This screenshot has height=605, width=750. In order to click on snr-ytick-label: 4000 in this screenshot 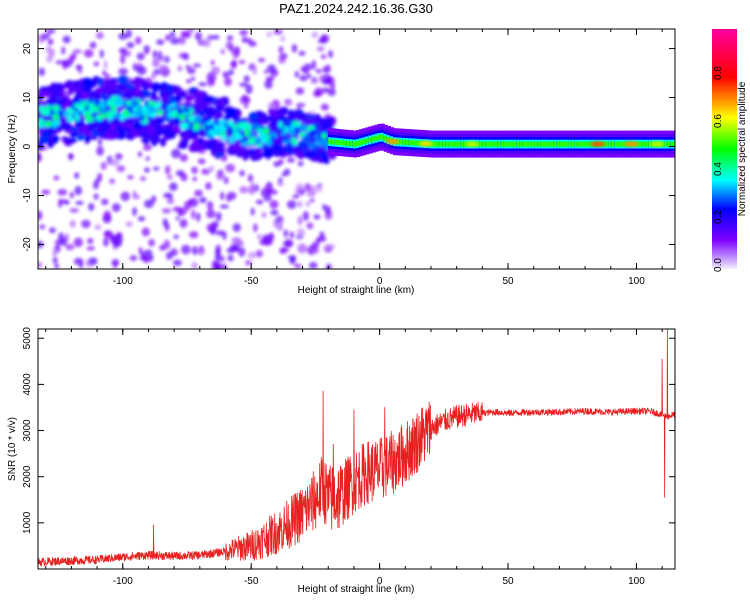, I will do `click(27, 384)`.